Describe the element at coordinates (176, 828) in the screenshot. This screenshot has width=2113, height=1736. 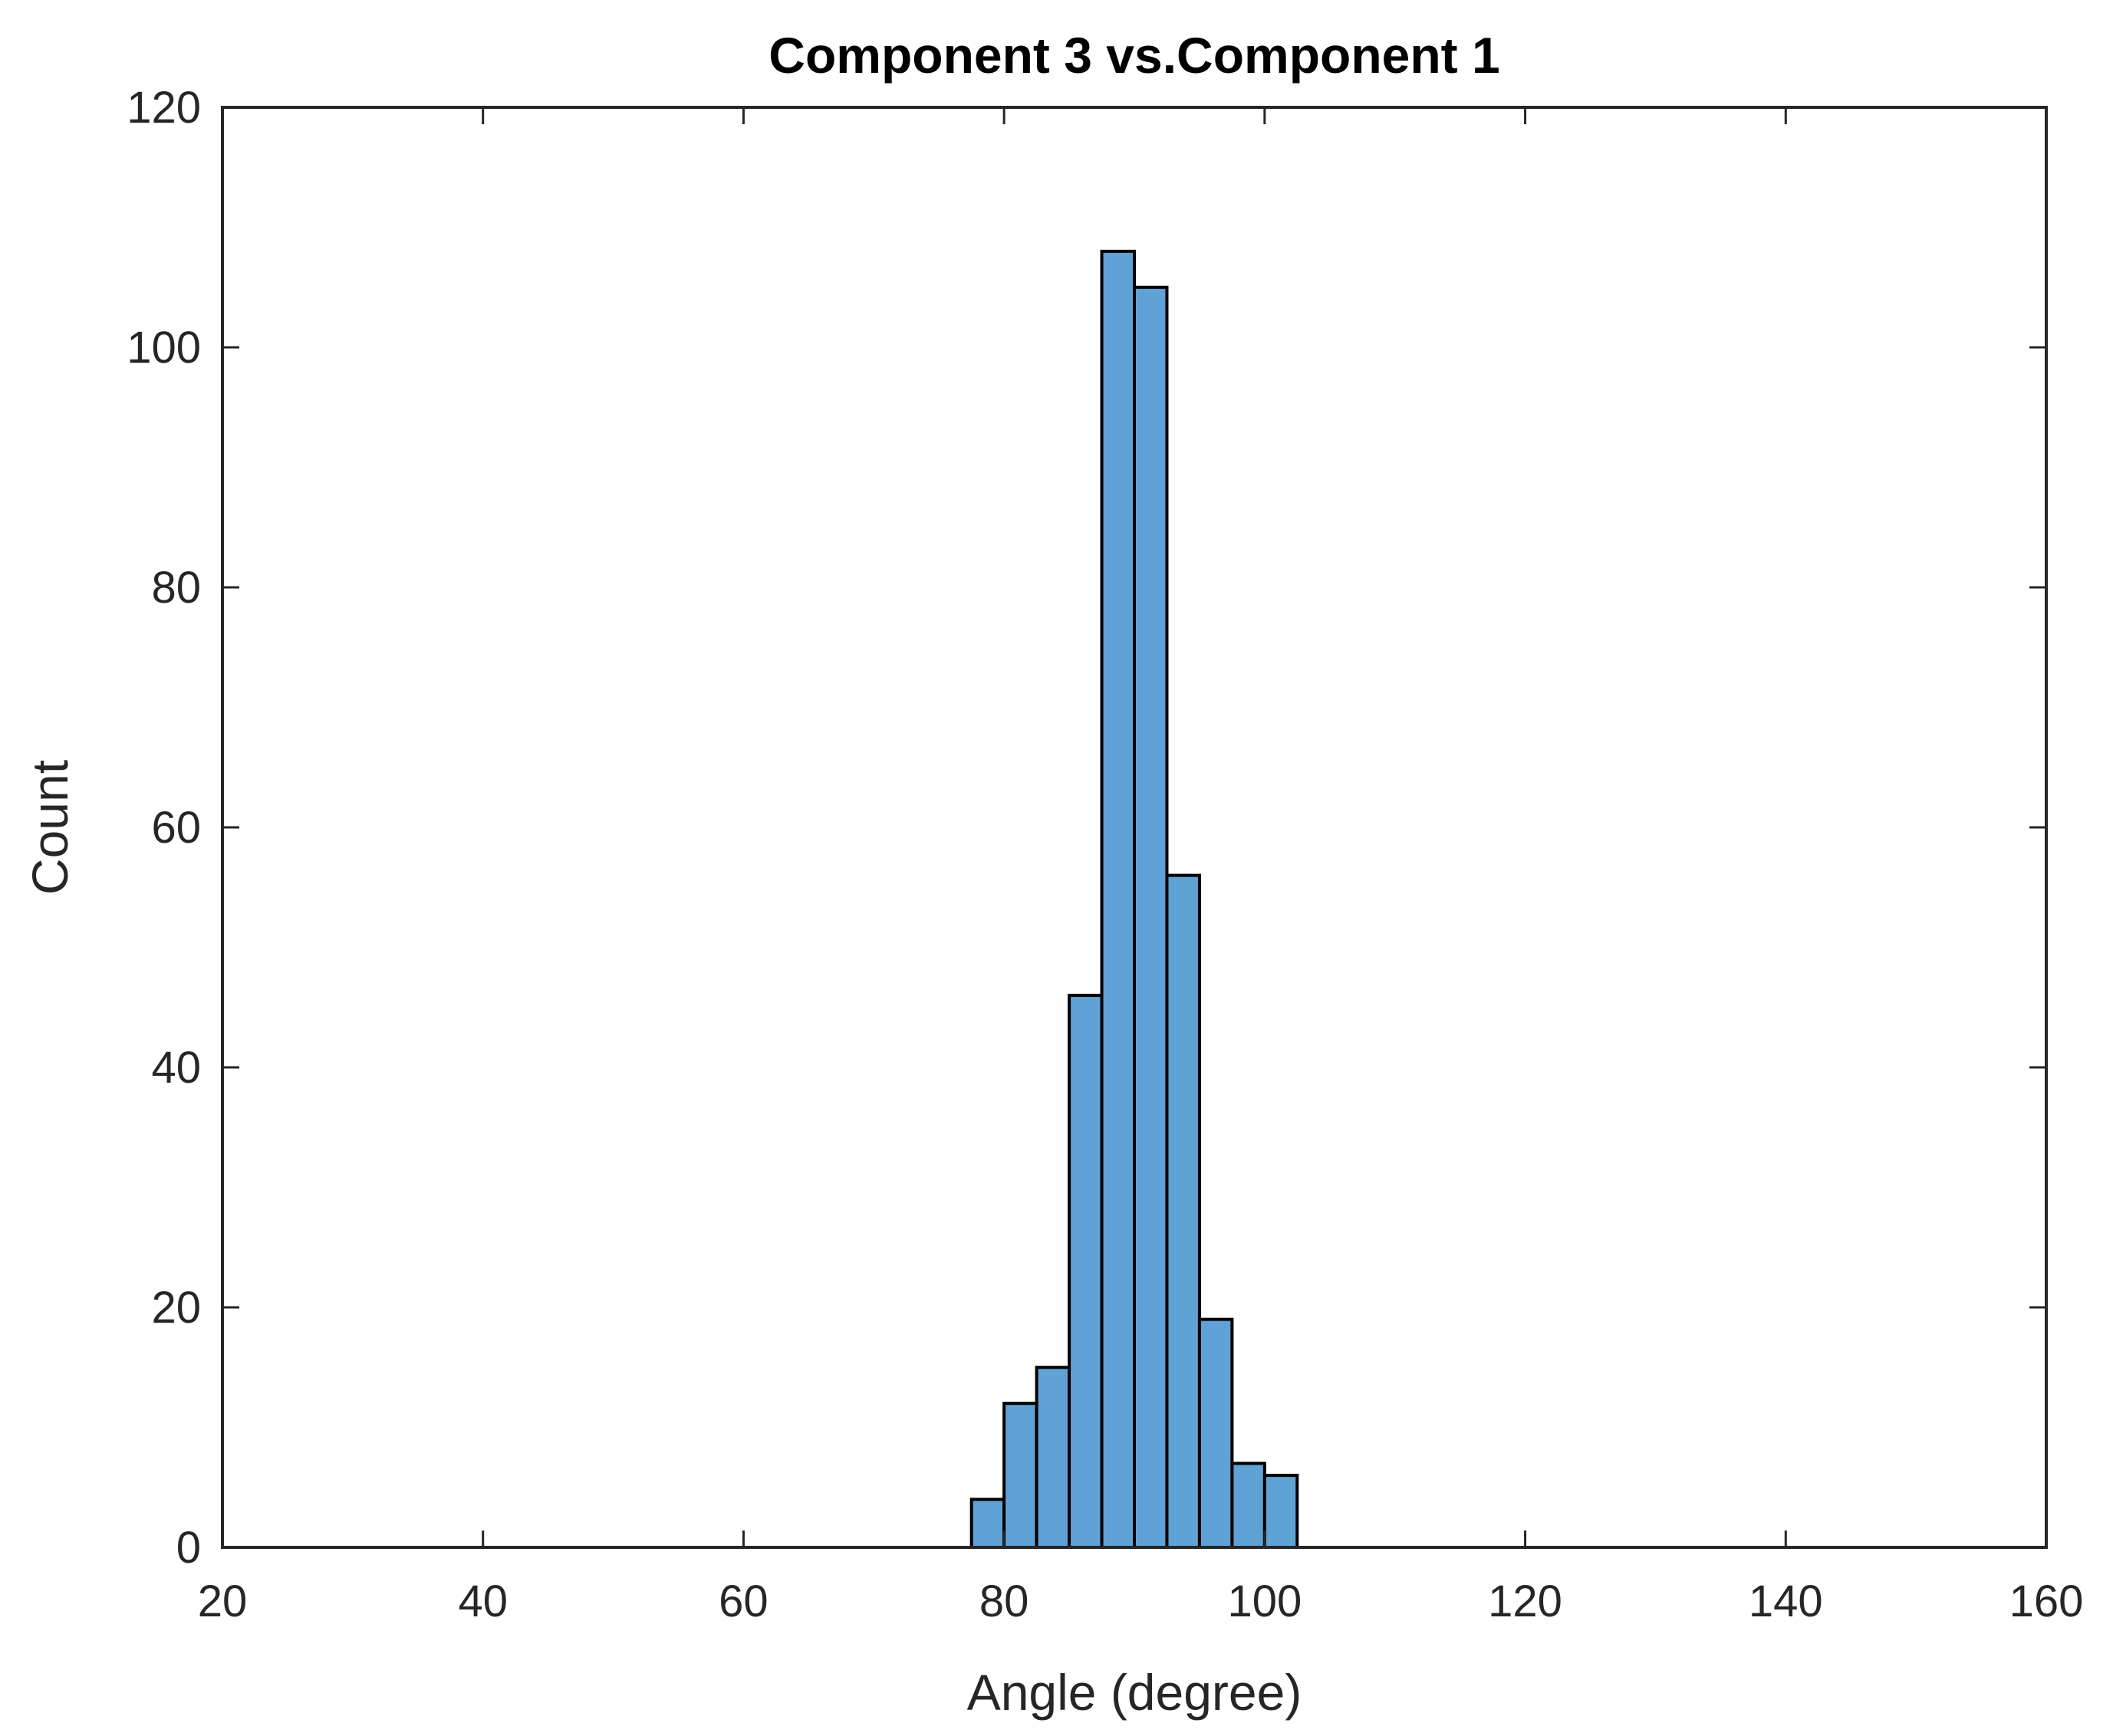
I see `y-tick-label: 60` at that location.